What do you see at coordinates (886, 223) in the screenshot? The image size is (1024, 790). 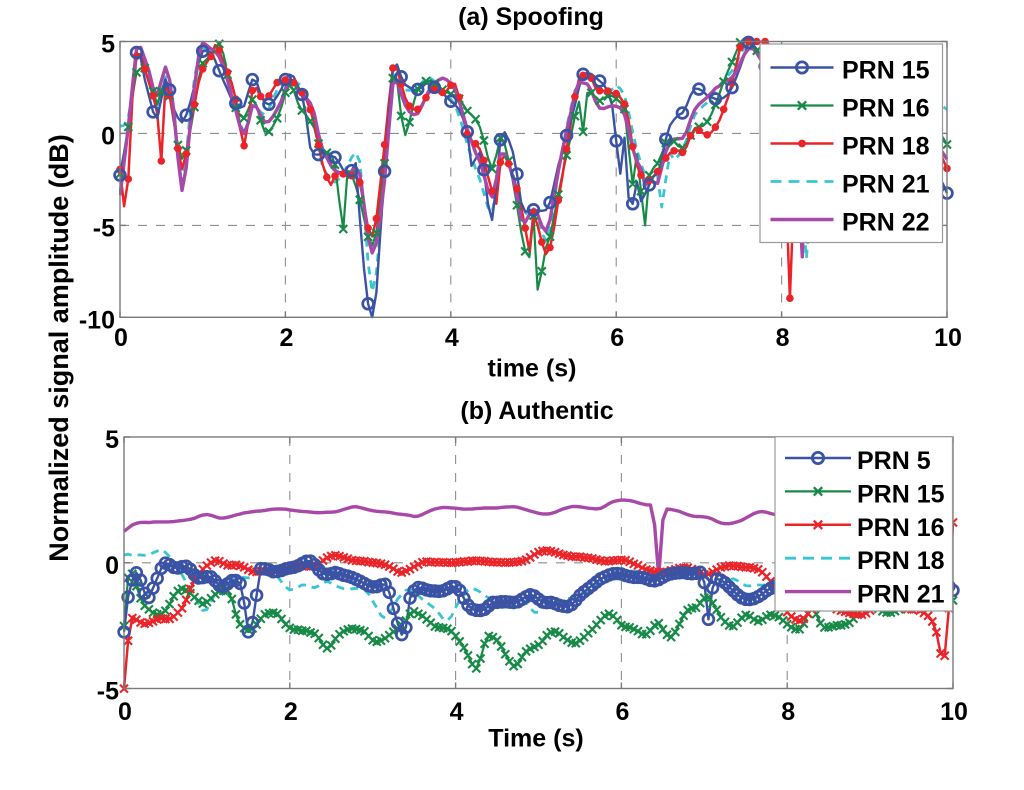 I see `svg-text: PRN 22` at bounding box center [886, 223].